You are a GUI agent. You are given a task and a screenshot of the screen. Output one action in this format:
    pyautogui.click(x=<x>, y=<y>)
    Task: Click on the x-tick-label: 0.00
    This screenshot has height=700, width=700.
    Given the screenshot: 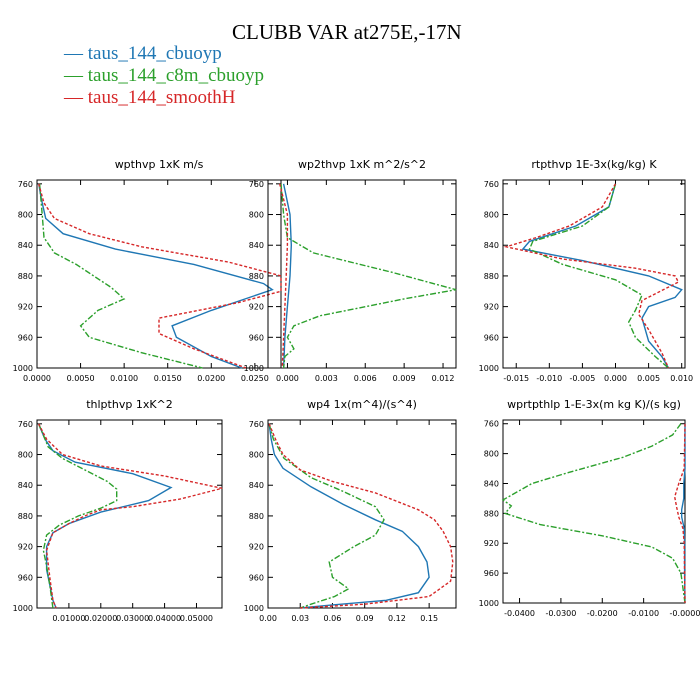 What is the action you would take?
    pyautogui.click(x=268, y=618)
    